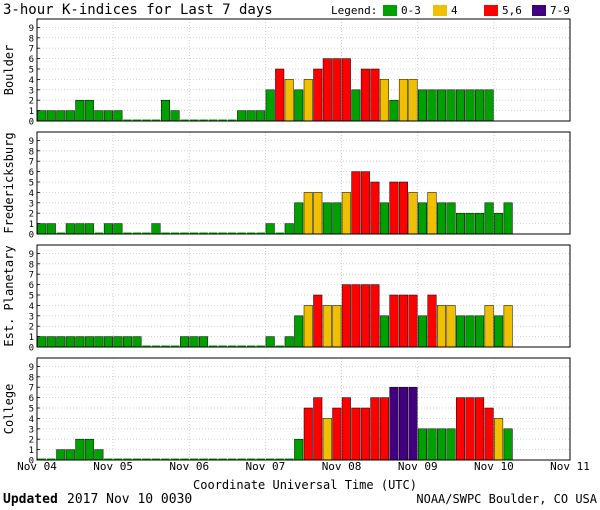 The image size is (600, 510). Describe the element at coordinates (113, 466) in the screenshot. I see `x-tick-label: Nov 05` at that location.